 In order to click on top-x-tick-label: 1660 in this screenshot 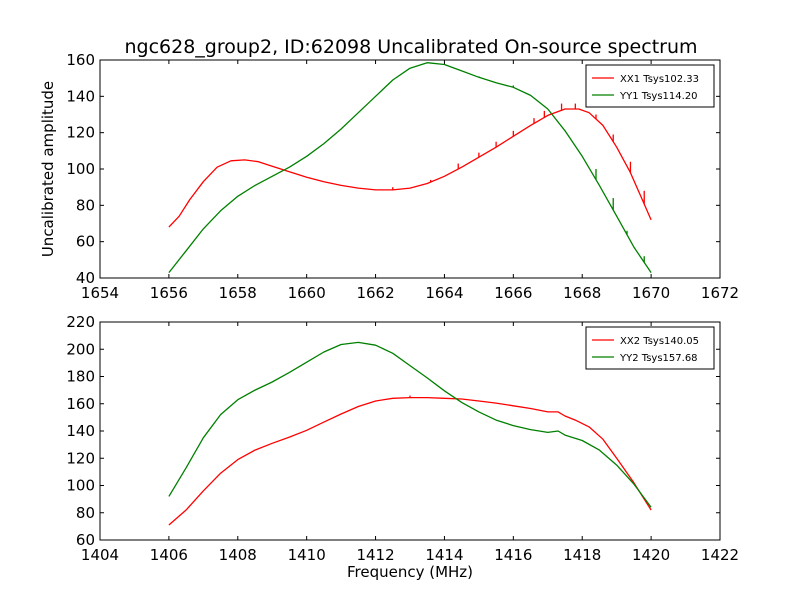, I will do `click(307, 293)`.